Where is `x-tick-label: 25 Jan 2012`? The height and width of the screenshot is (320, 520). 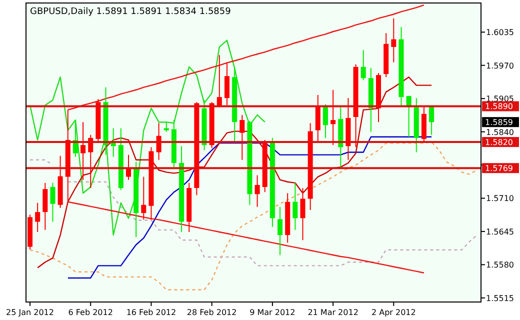
x-tick-label: 25 Jan 2012 is located at coordinates (30, 312).